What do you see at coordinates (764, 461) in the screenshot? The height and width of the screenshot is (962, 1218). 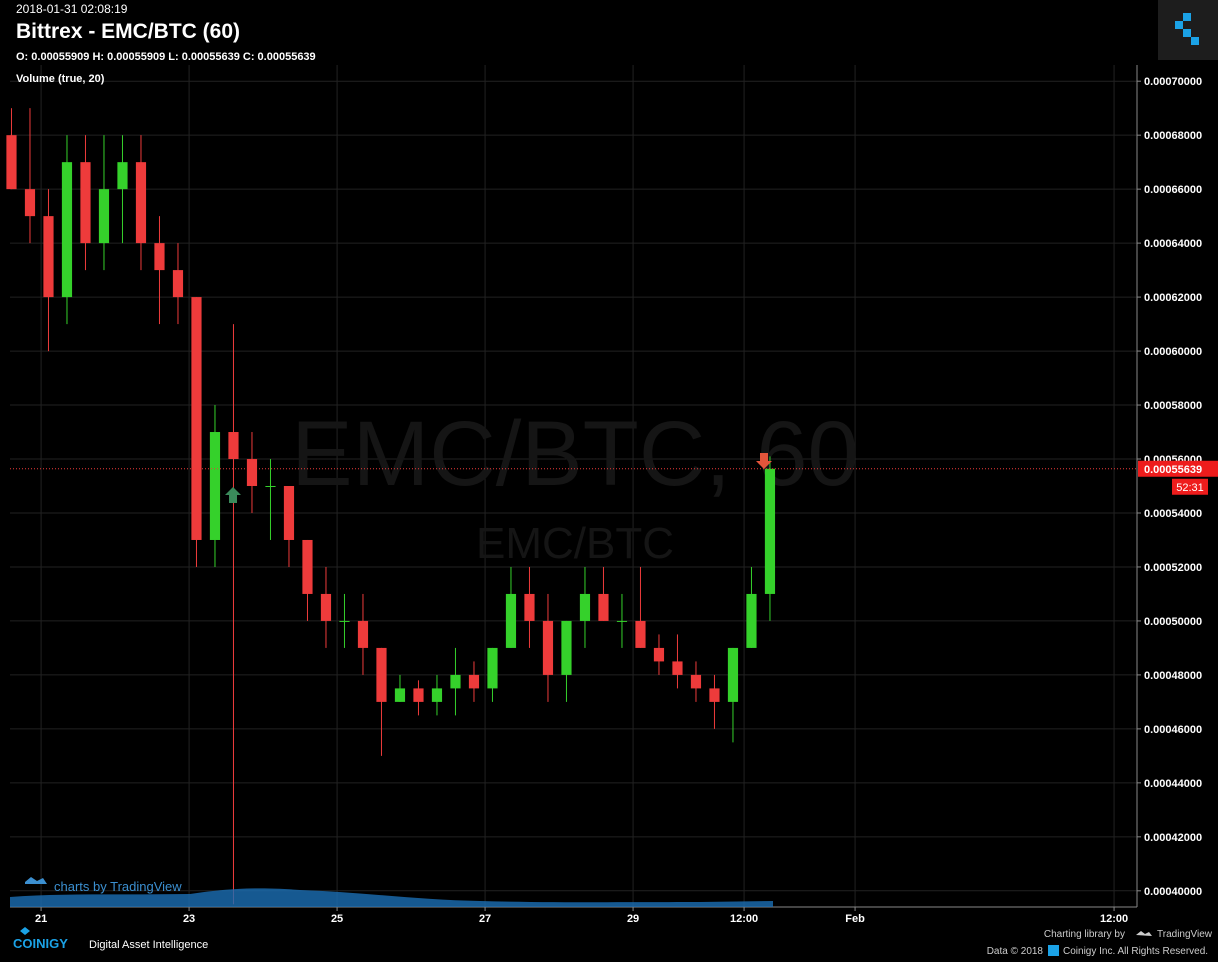 I see `sell-marker` at bounding box center [764, 461].